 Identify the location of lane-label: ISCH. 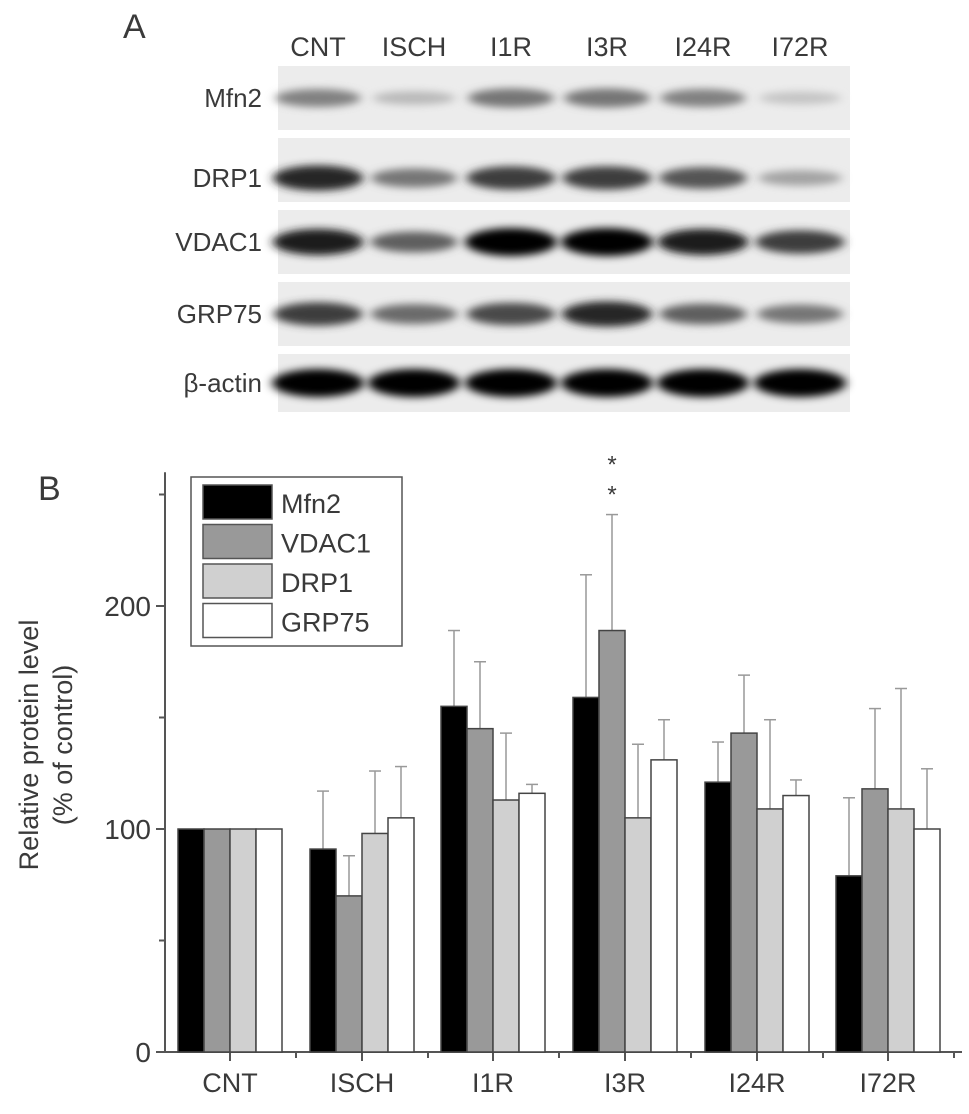
(414, 47).